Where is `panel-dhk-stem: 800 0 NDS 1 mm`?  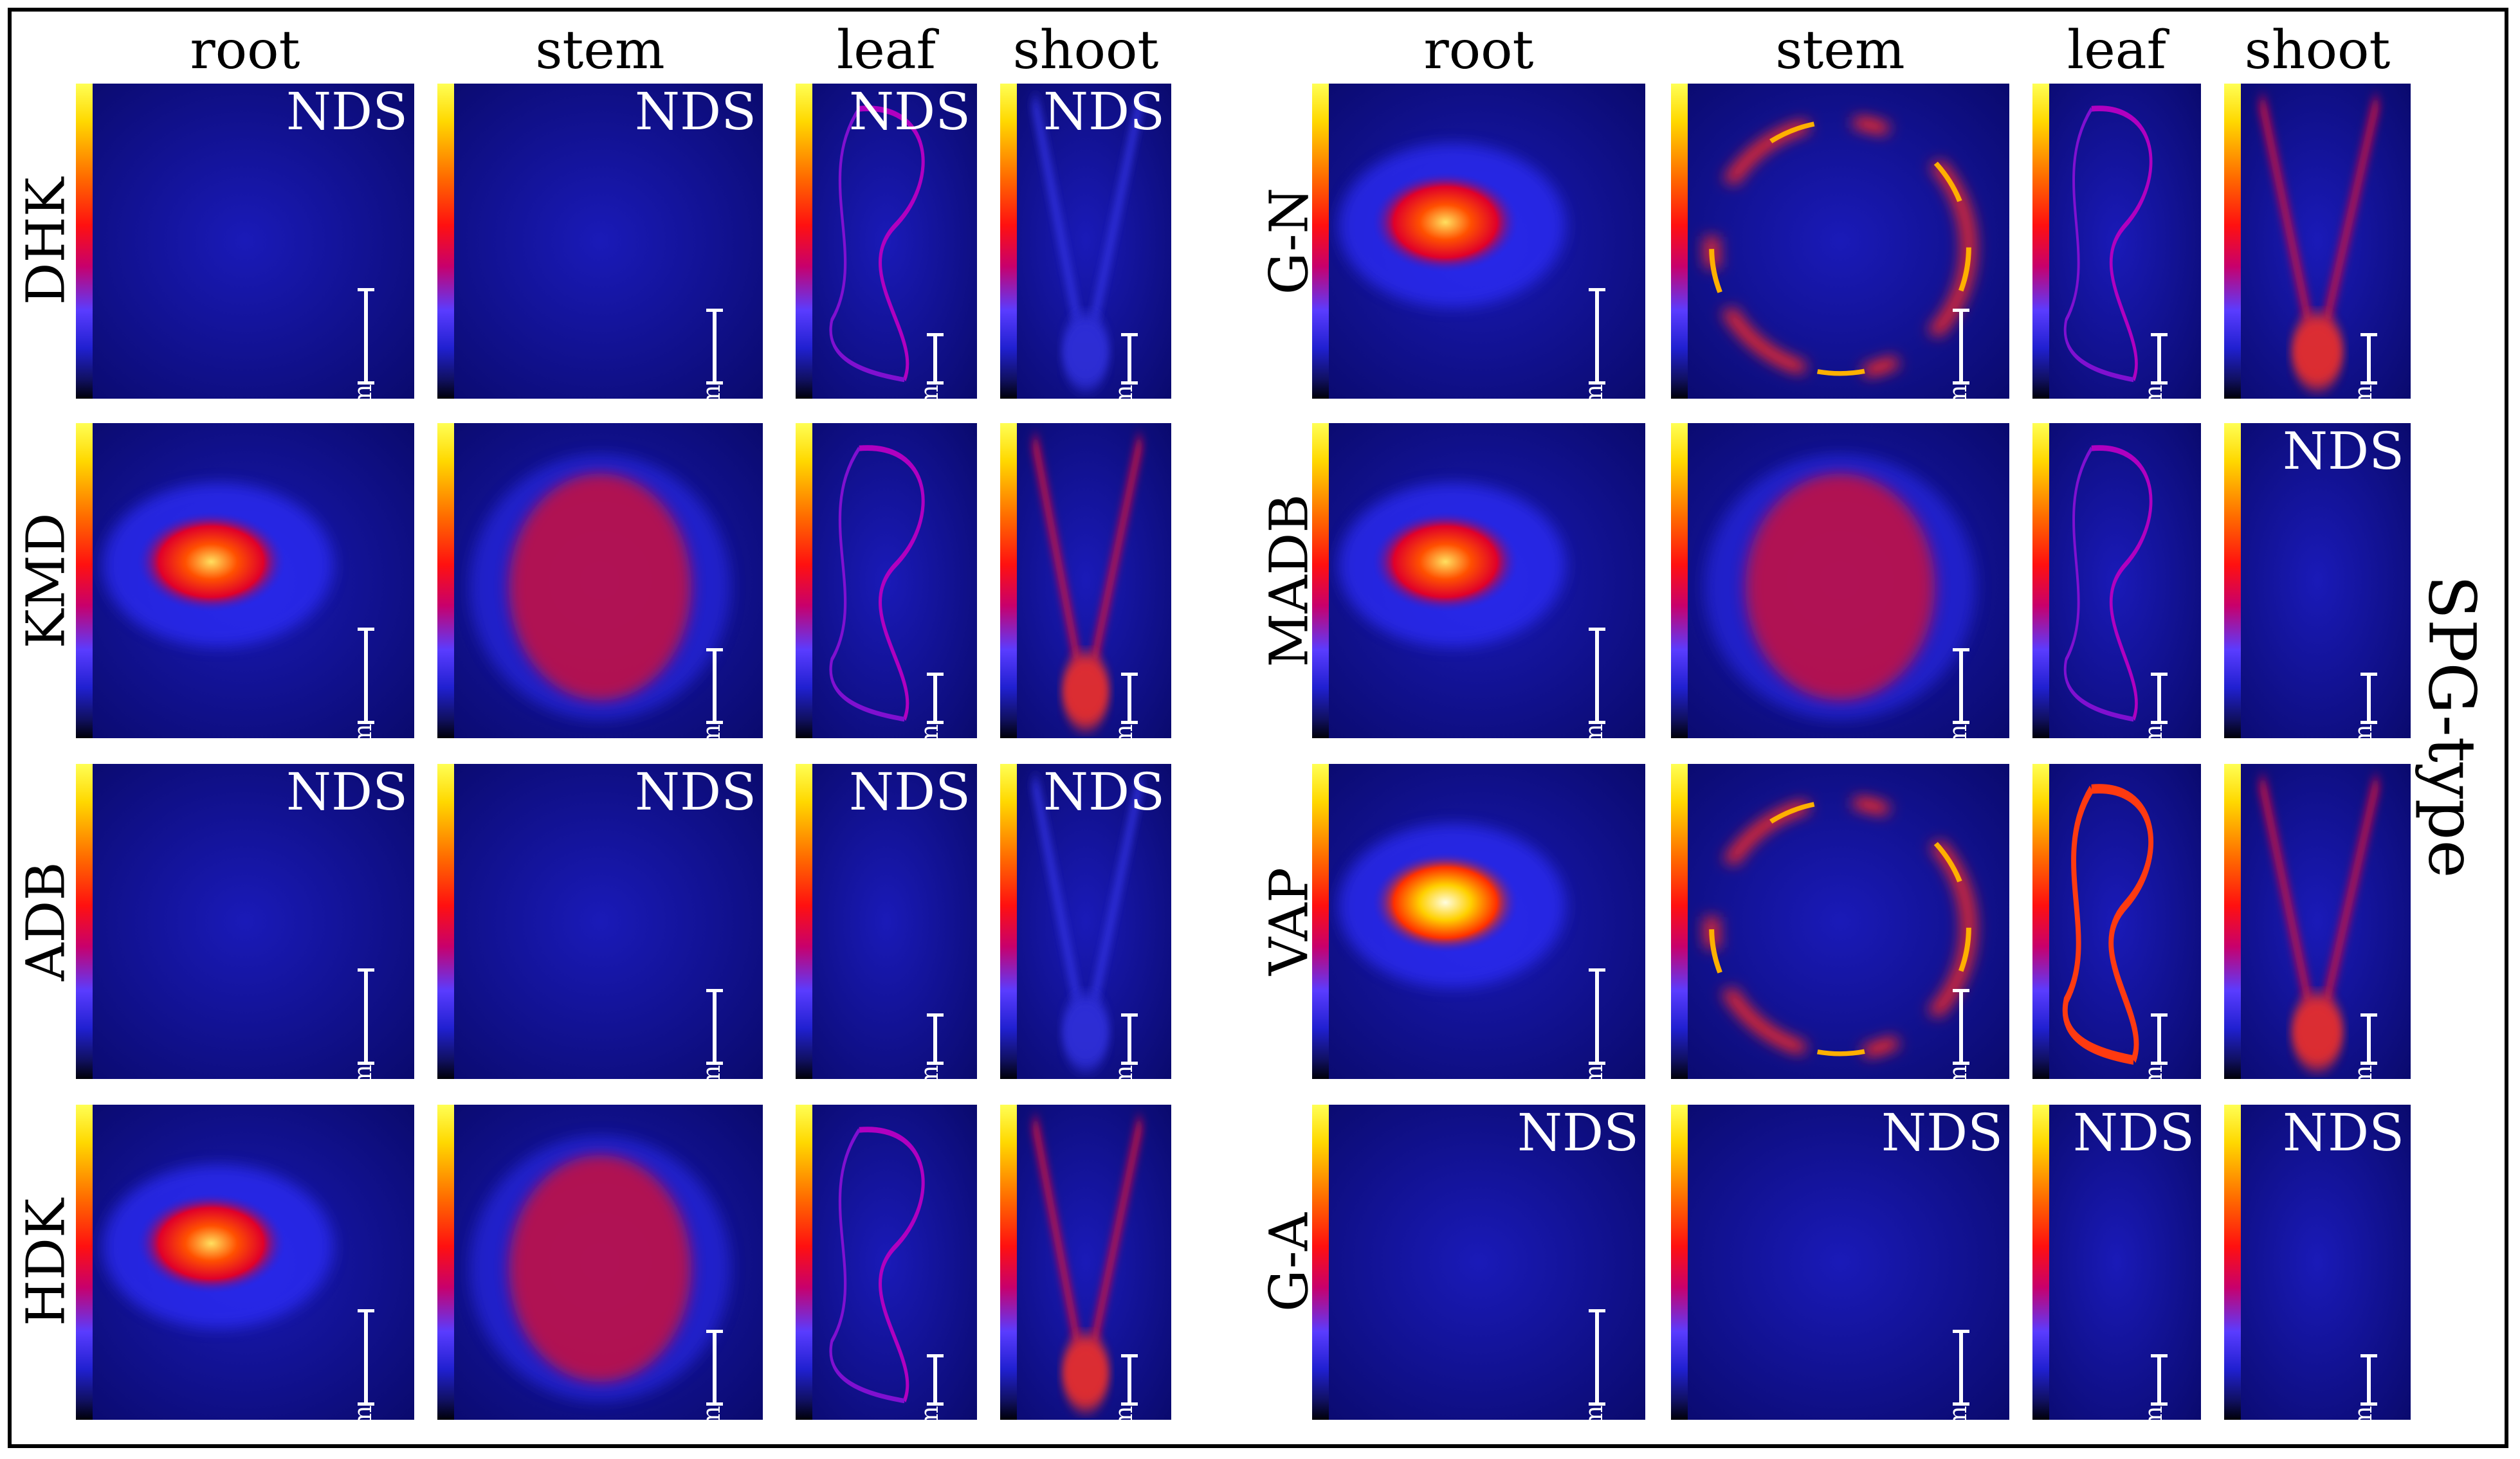 panel-dhk-stem: 800 0 NDS 1 mm is located at coordinates (600, 241).